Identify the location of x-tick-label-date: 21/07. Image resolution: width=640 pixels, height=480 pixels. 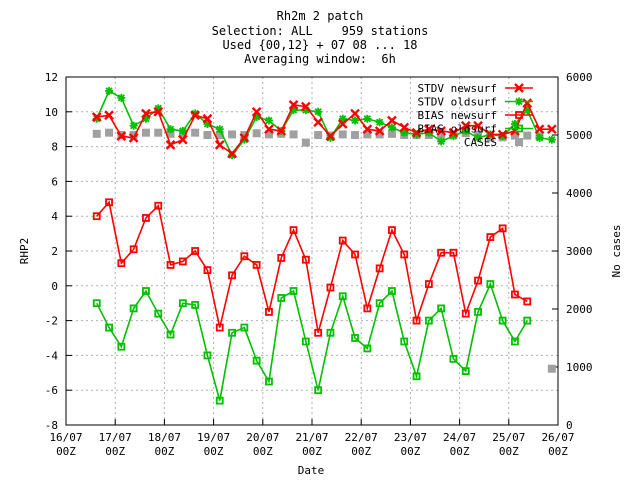
(311, 437).